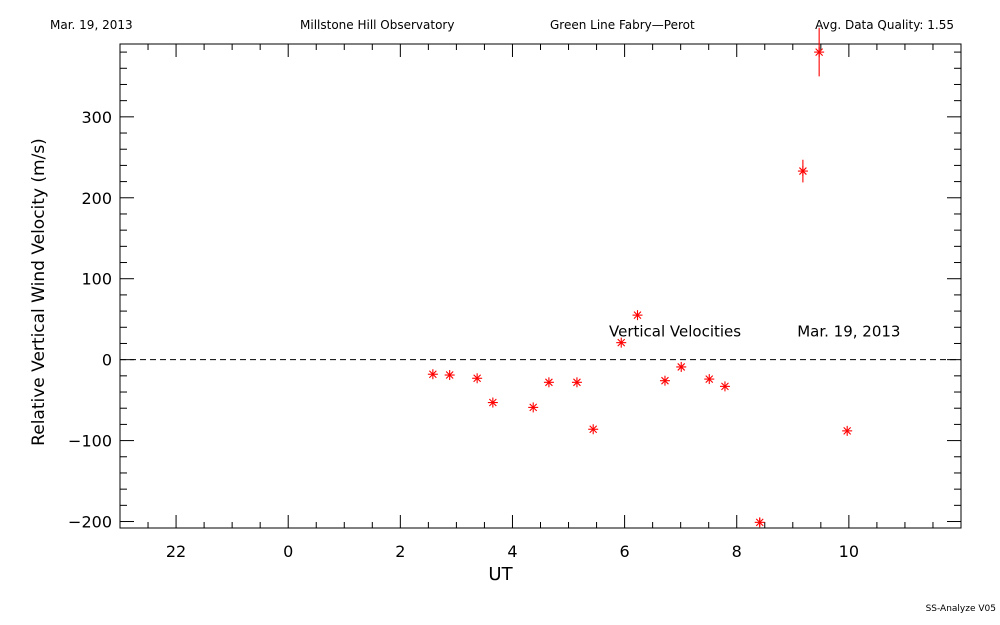 The height and width of the screenshot is (625, 1000). I want to click on y-axis-label: Relative Vertical Wind Velocity (m/s), so click(39, 292).